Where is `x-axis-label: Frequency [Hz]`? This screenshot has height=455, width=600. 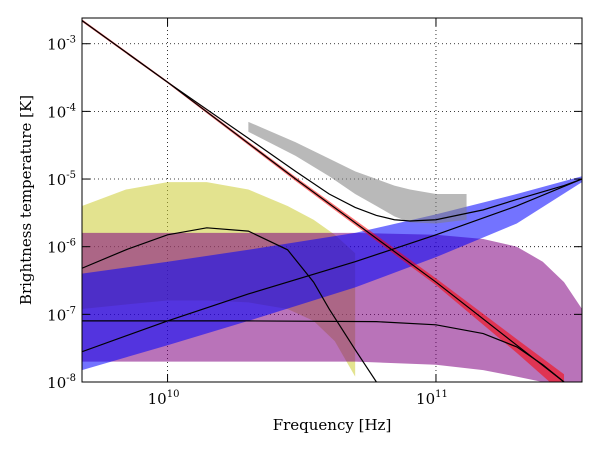
x-axis-label: Frequency [Hz] is located at coordinates (332, 425).